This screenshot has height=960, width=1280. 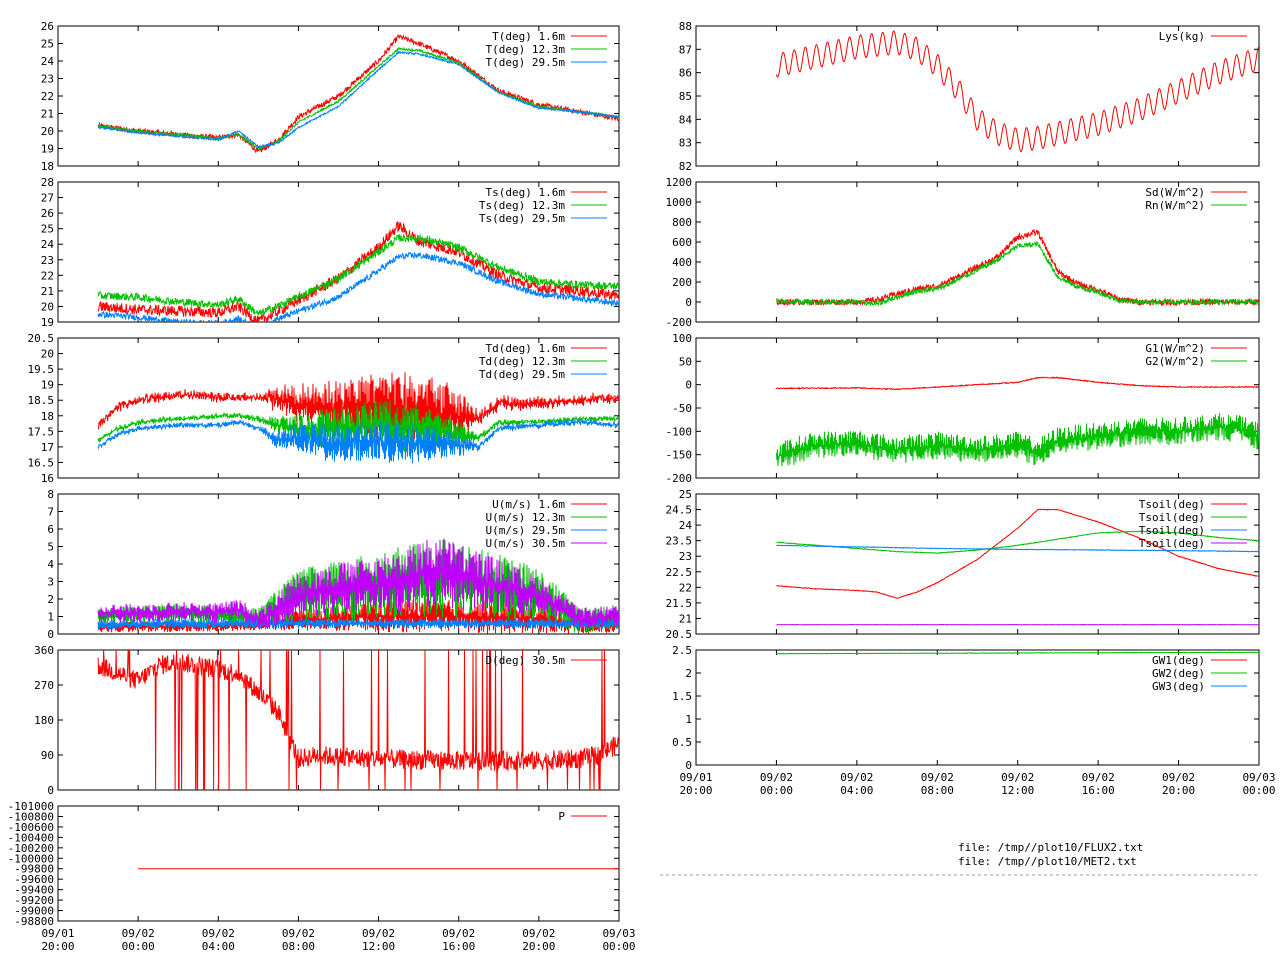 What do you see at coordinates (685, 143) in the screenshot?
I see `y-tick-label: 83` at bounding box center [685, 143].